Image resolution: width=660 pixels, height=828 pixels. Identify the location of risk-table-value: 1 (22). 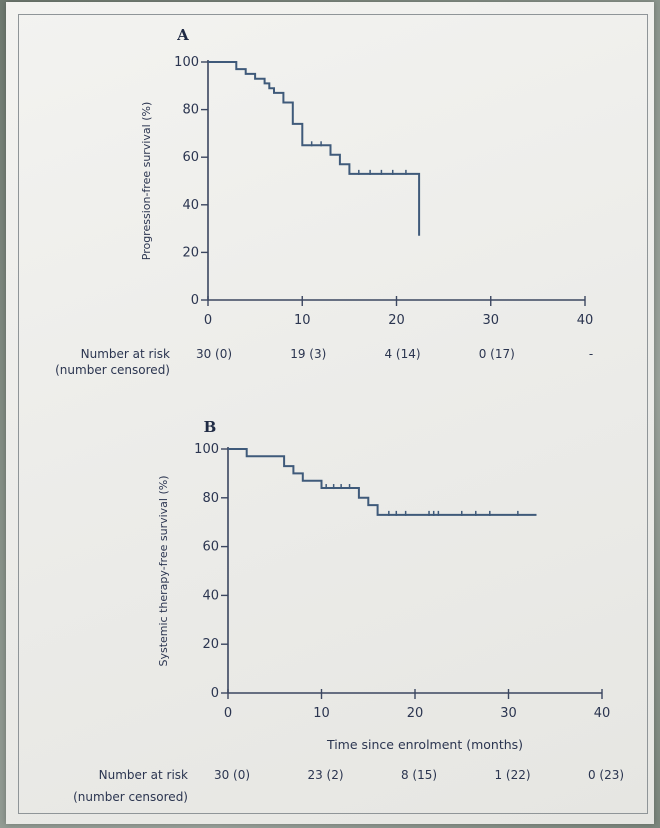
(512, 775).